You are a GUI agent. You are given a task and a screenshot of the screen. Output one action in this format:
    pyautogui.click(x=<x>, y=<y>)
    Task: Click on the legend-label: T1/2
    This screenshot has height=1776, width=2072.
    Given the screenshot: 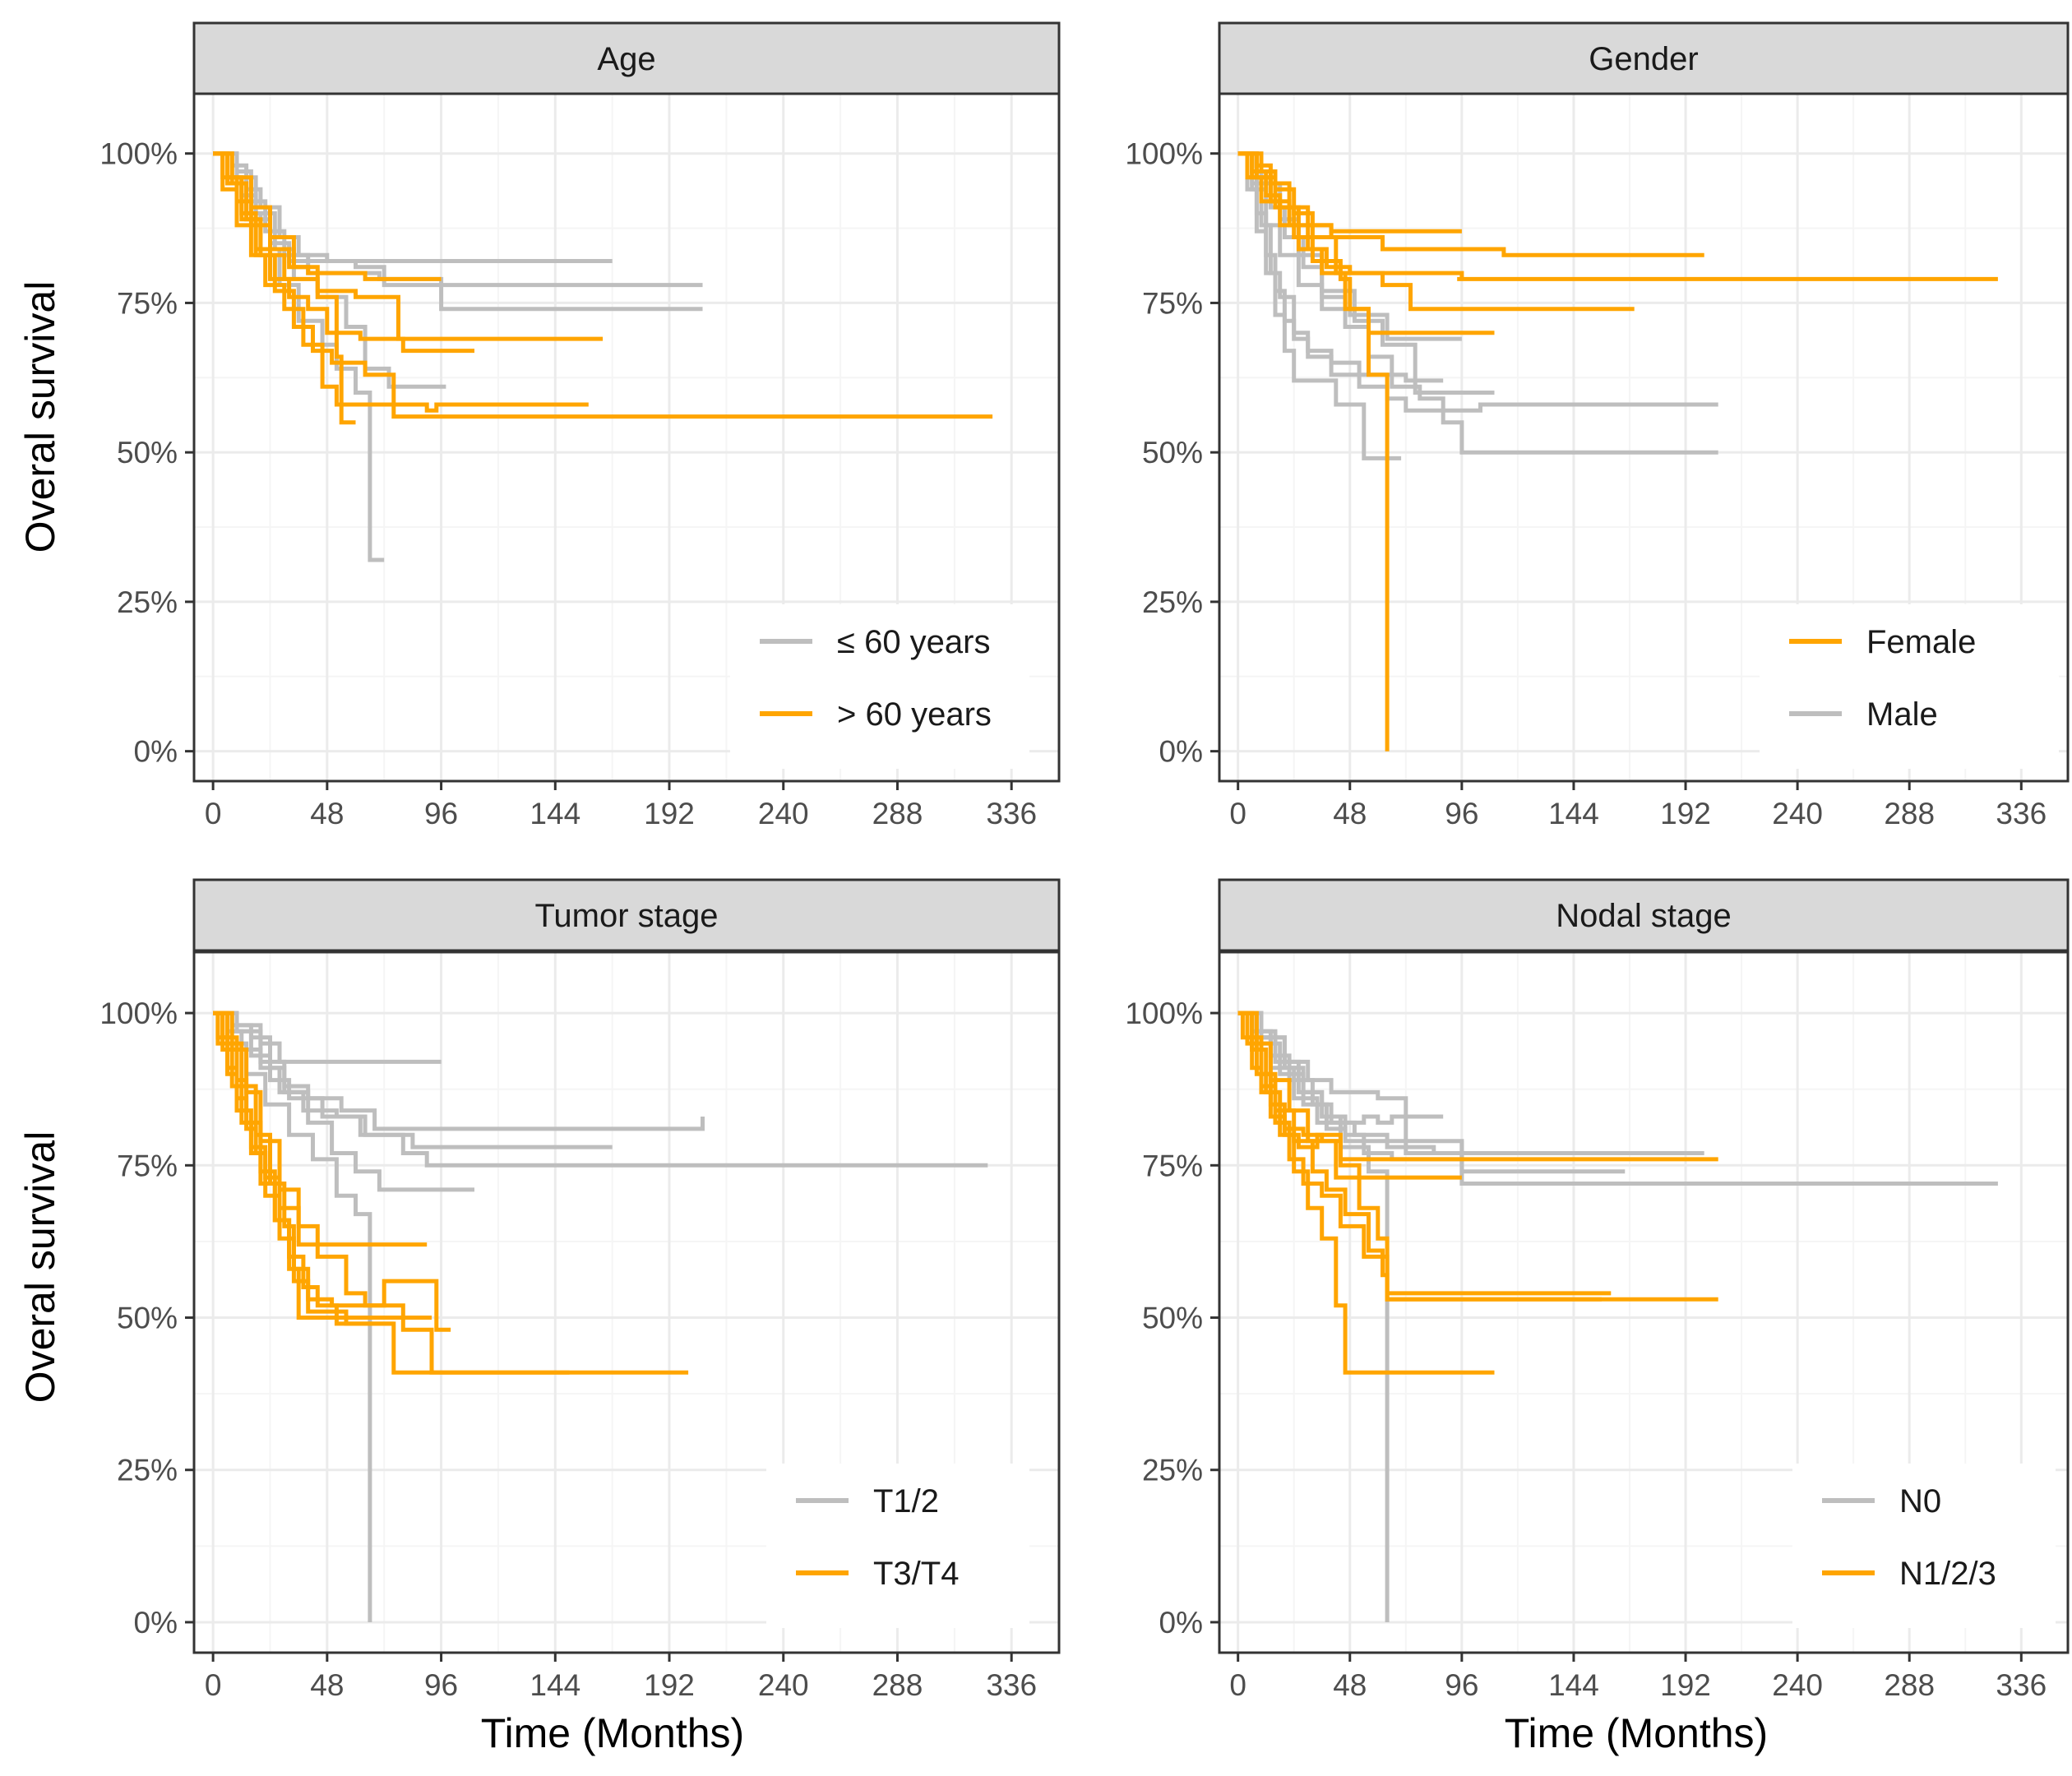 What is the action you would take?
    pyautogui.click(x=906, y=1501)
    